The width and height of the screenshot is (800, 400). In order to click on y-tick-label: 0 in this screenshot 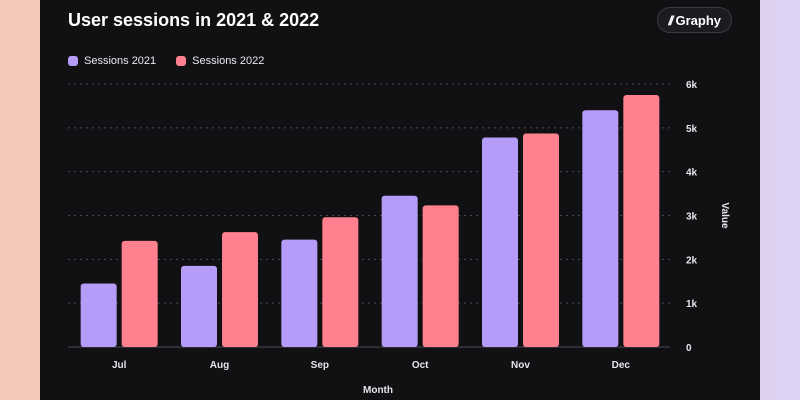, I will do `click(689, 348)`.